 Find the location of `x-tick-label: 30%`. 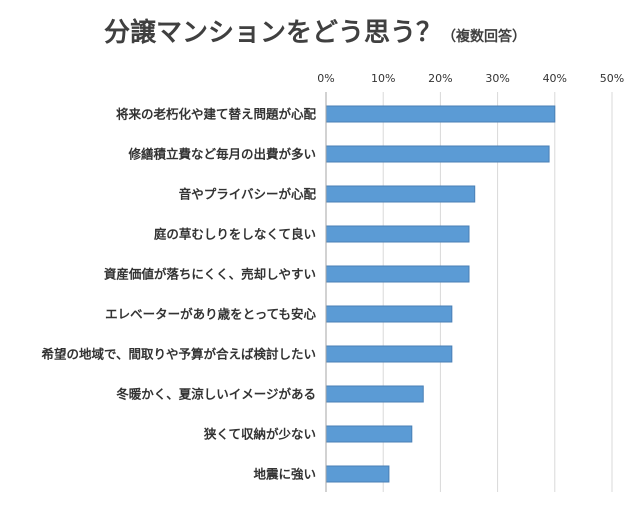

x-tick-label: 30% is located at coordinates (497, 78).